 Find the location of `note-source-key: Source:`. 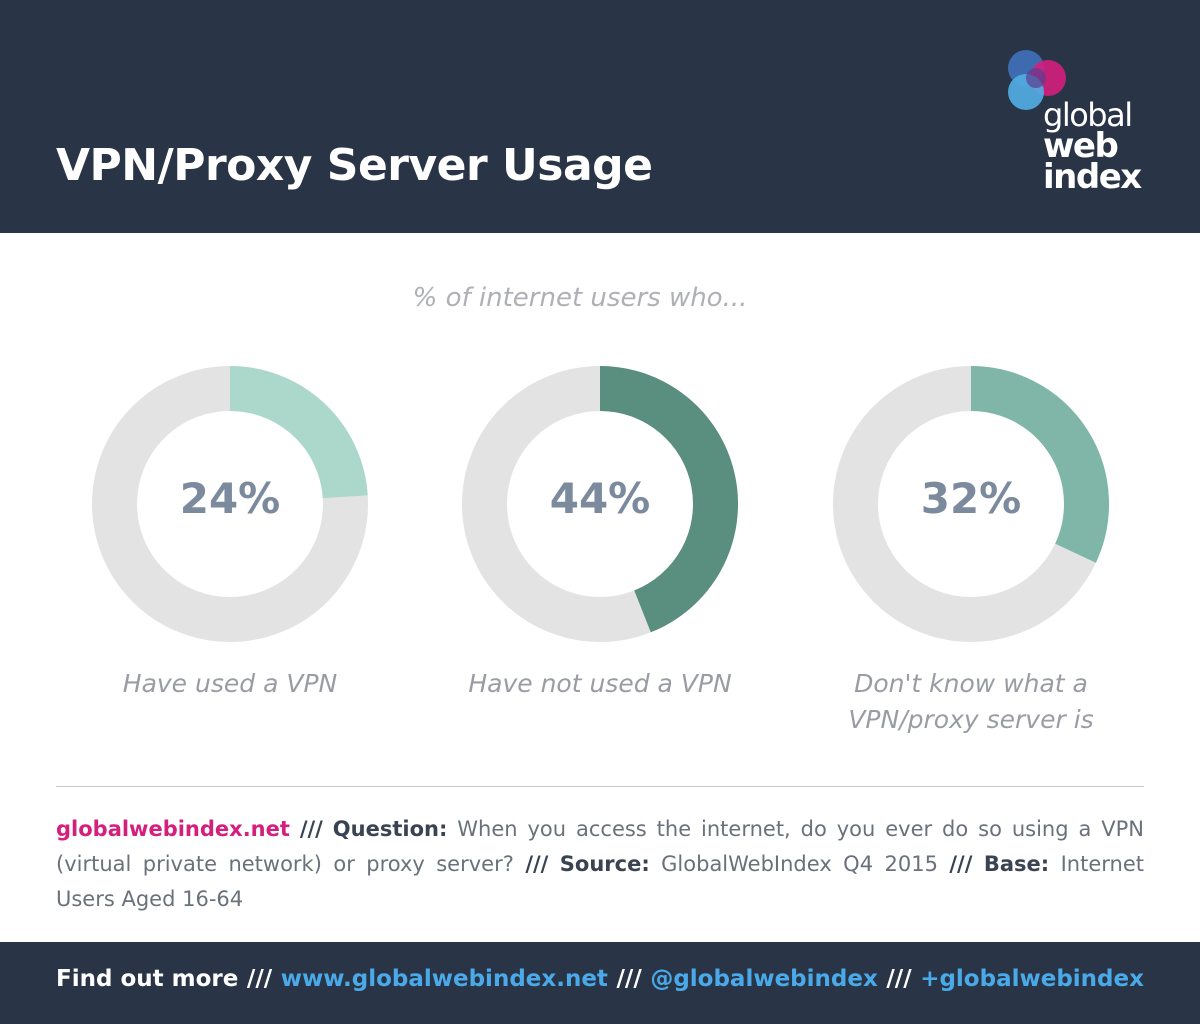

note-source-key: Source: is located at coordinates (604, 864).